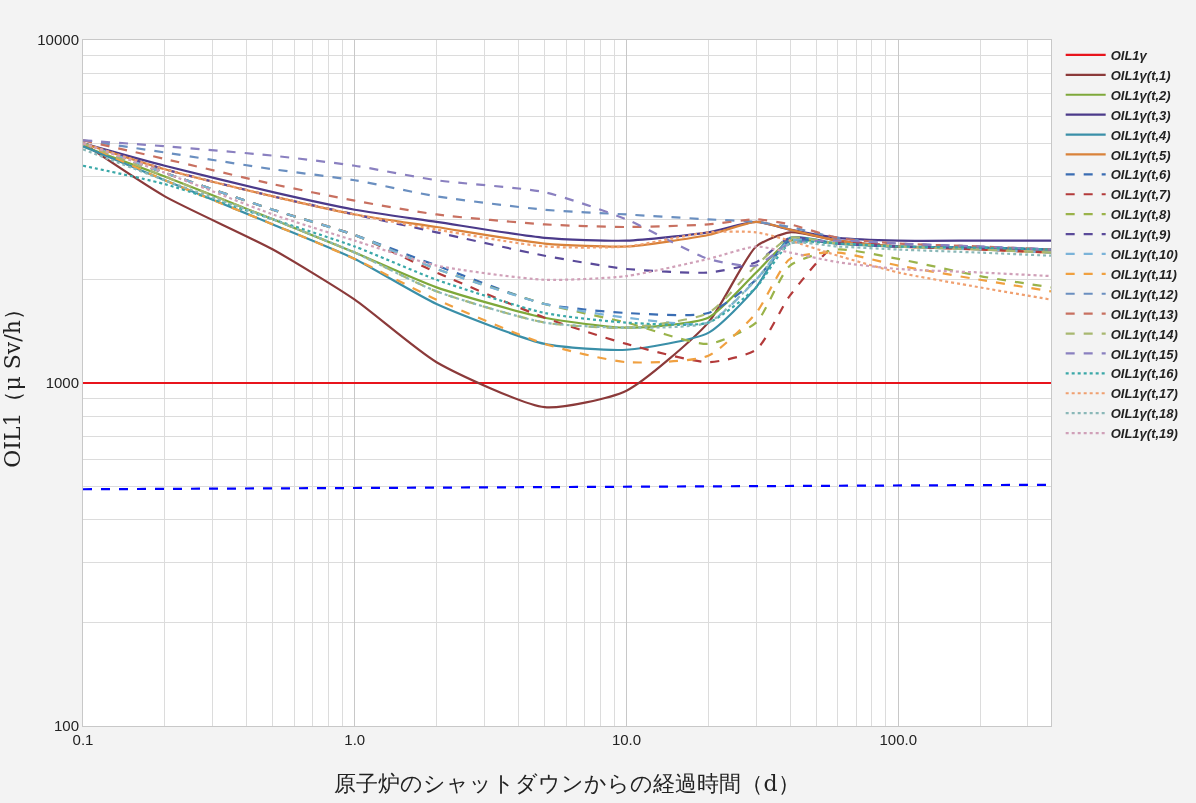 Image resolution: width=1196 pixels, height=803 pixels. I want to click on x-tick-label: 100.0, so click(898, 739).